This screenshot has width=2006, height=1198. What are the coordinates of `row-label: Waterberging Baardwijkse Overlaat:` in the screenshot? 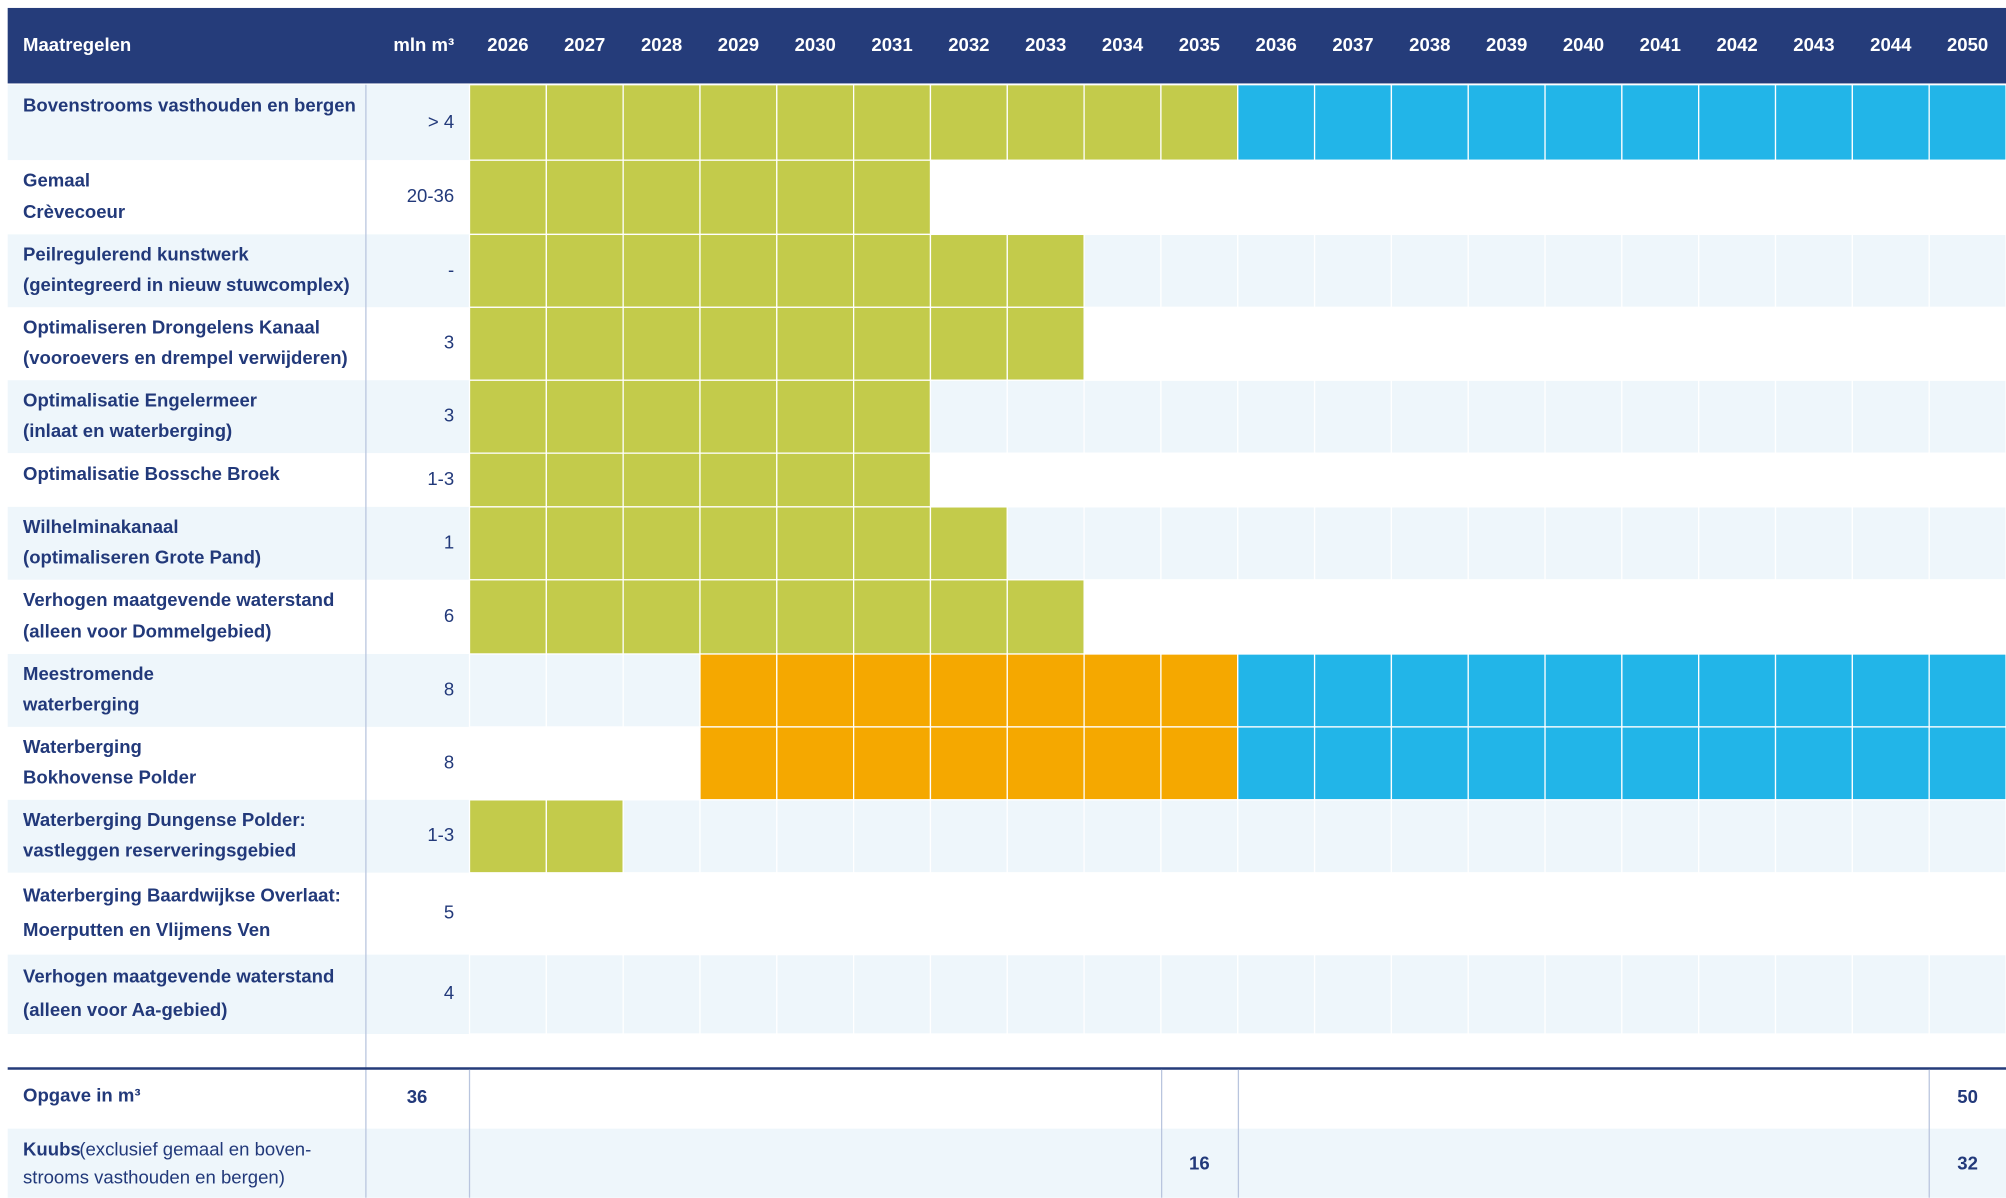 It's located at (182, 894).